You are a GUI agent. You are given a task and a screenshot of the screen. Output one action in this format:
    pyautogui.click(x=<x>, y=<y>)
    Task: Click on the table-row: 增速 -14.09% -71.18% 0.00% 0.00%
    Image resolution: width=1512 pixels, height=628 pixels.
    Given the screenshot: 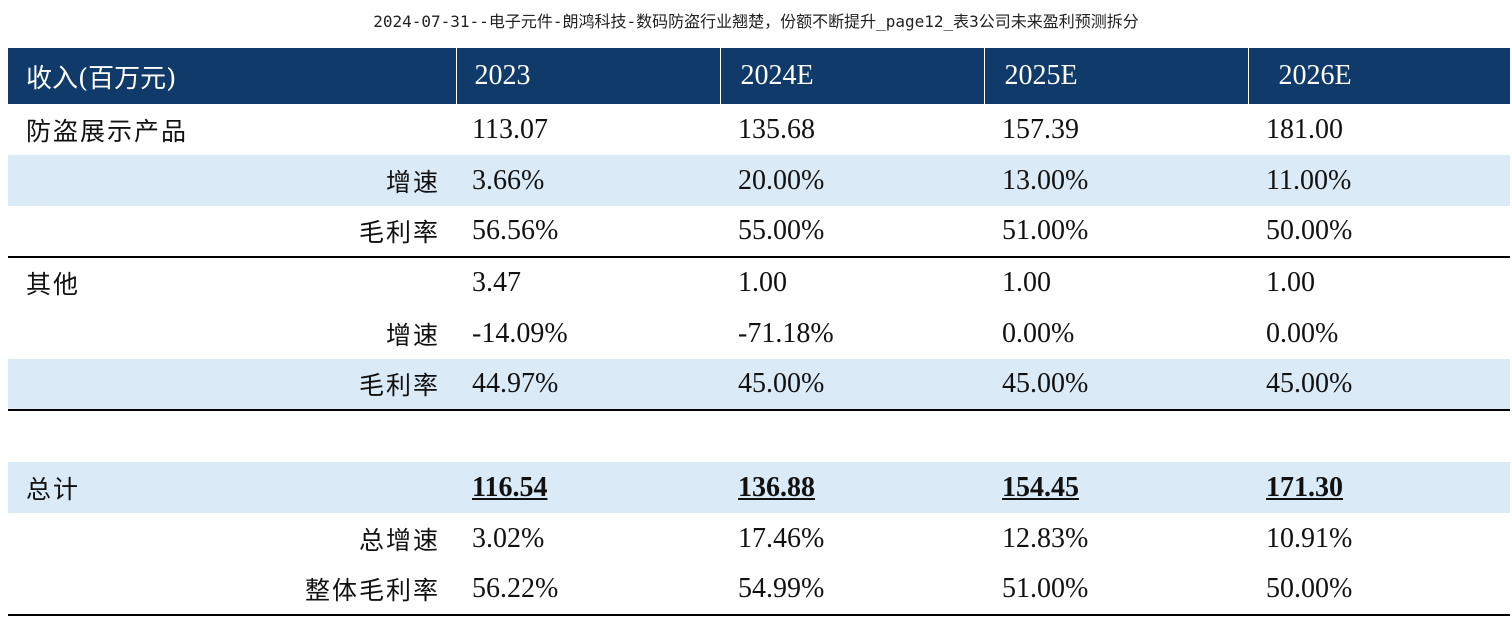 What is the action you would take?
    pyautogui.click(x=759, y=333)
    